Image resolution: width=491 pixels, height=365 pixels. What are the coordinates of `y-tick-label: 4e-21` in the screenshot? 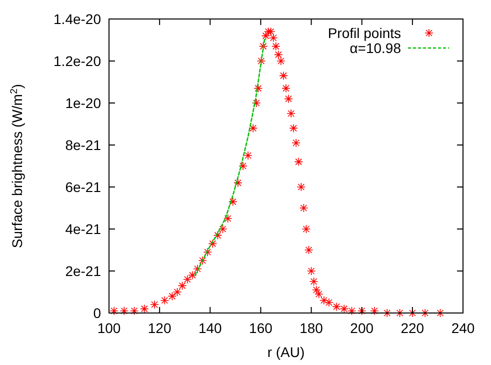 It's located at (83, 229).